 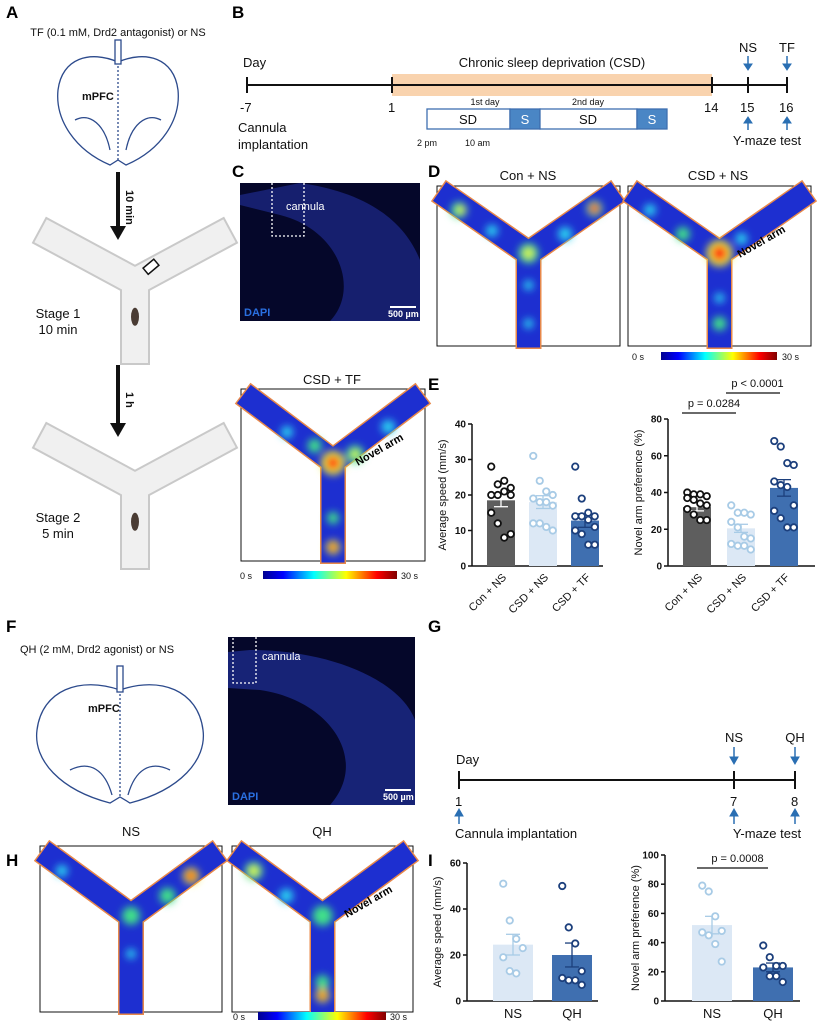 What do you see at coordinates (458, 801) in the screenshot?
I see `tick-label: 1` at bounding box center [458, 801].